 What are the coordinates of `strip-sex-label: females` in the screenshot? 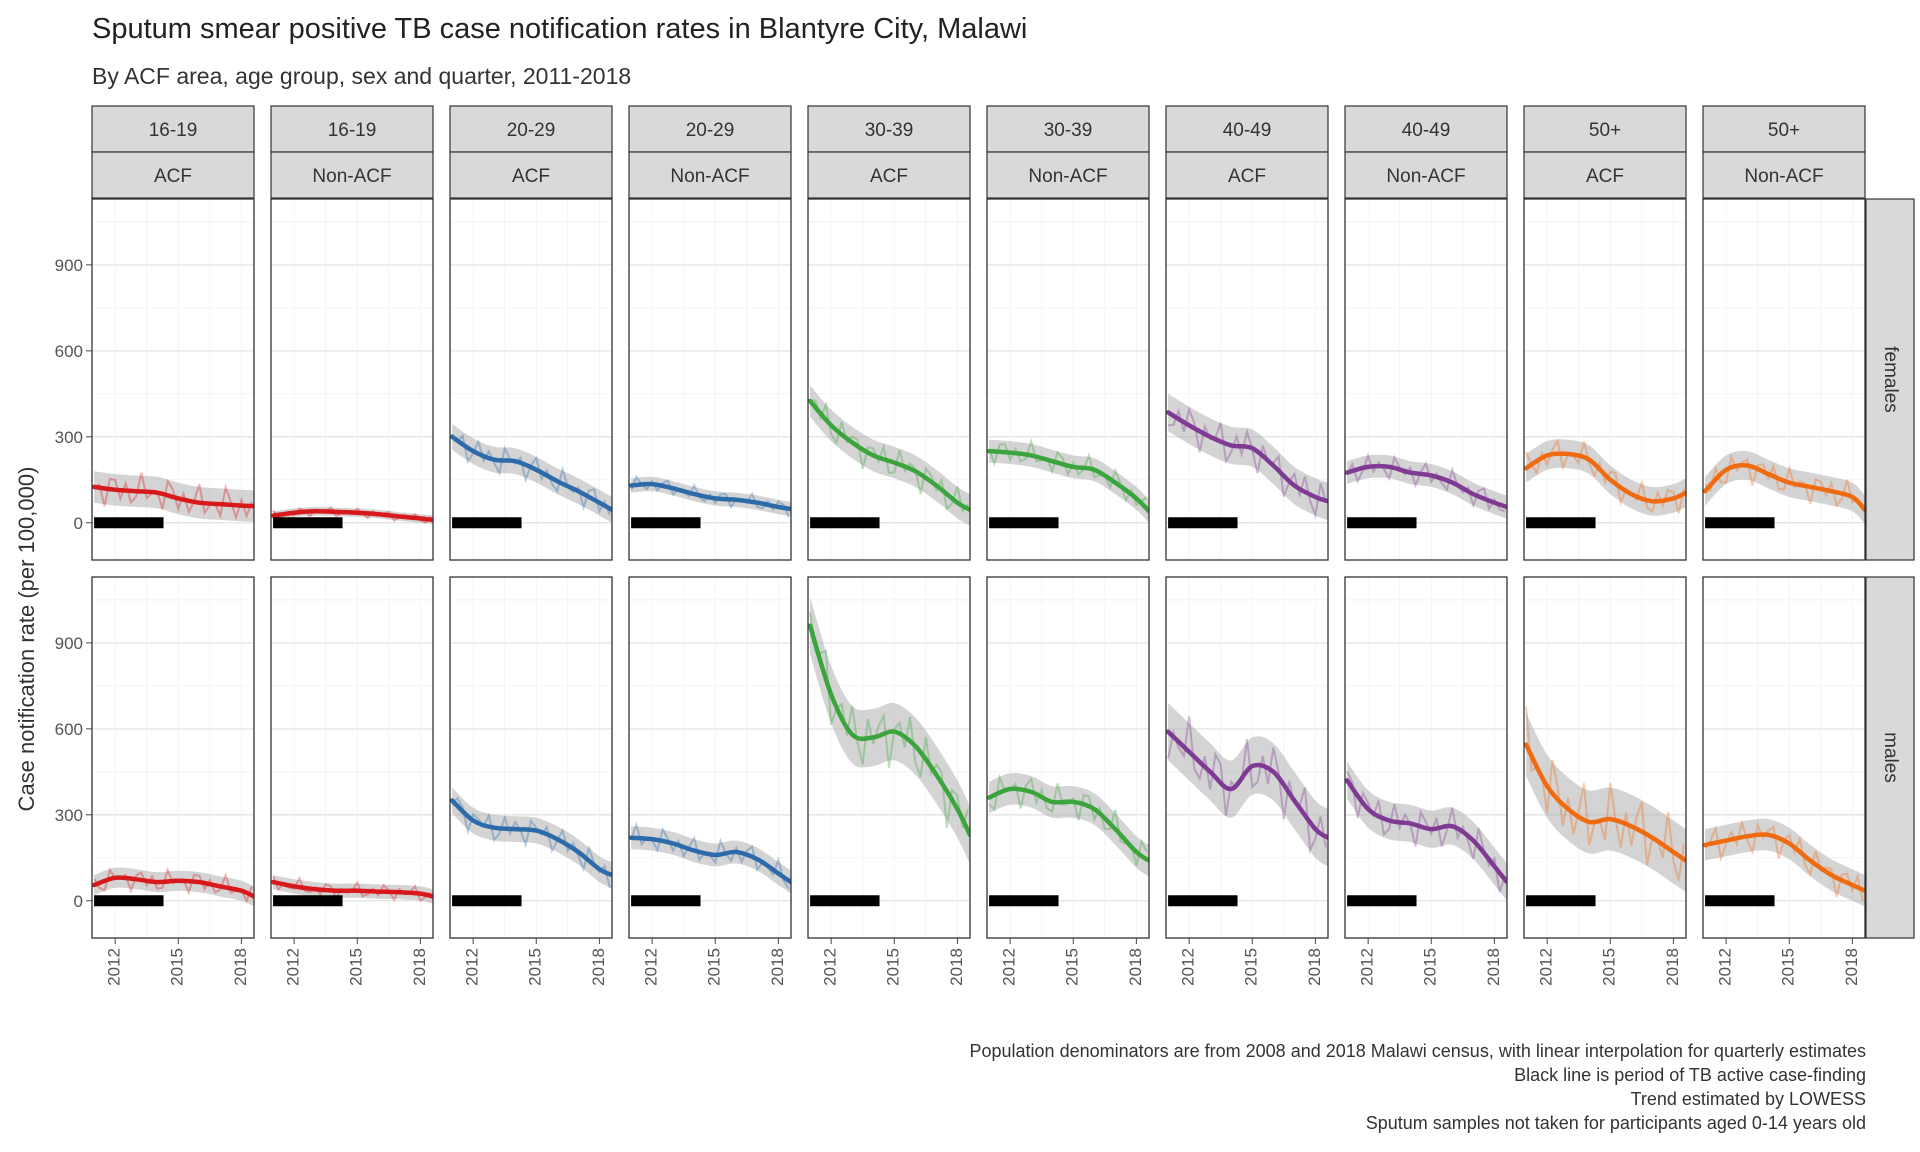 It's located at (1890, 379).